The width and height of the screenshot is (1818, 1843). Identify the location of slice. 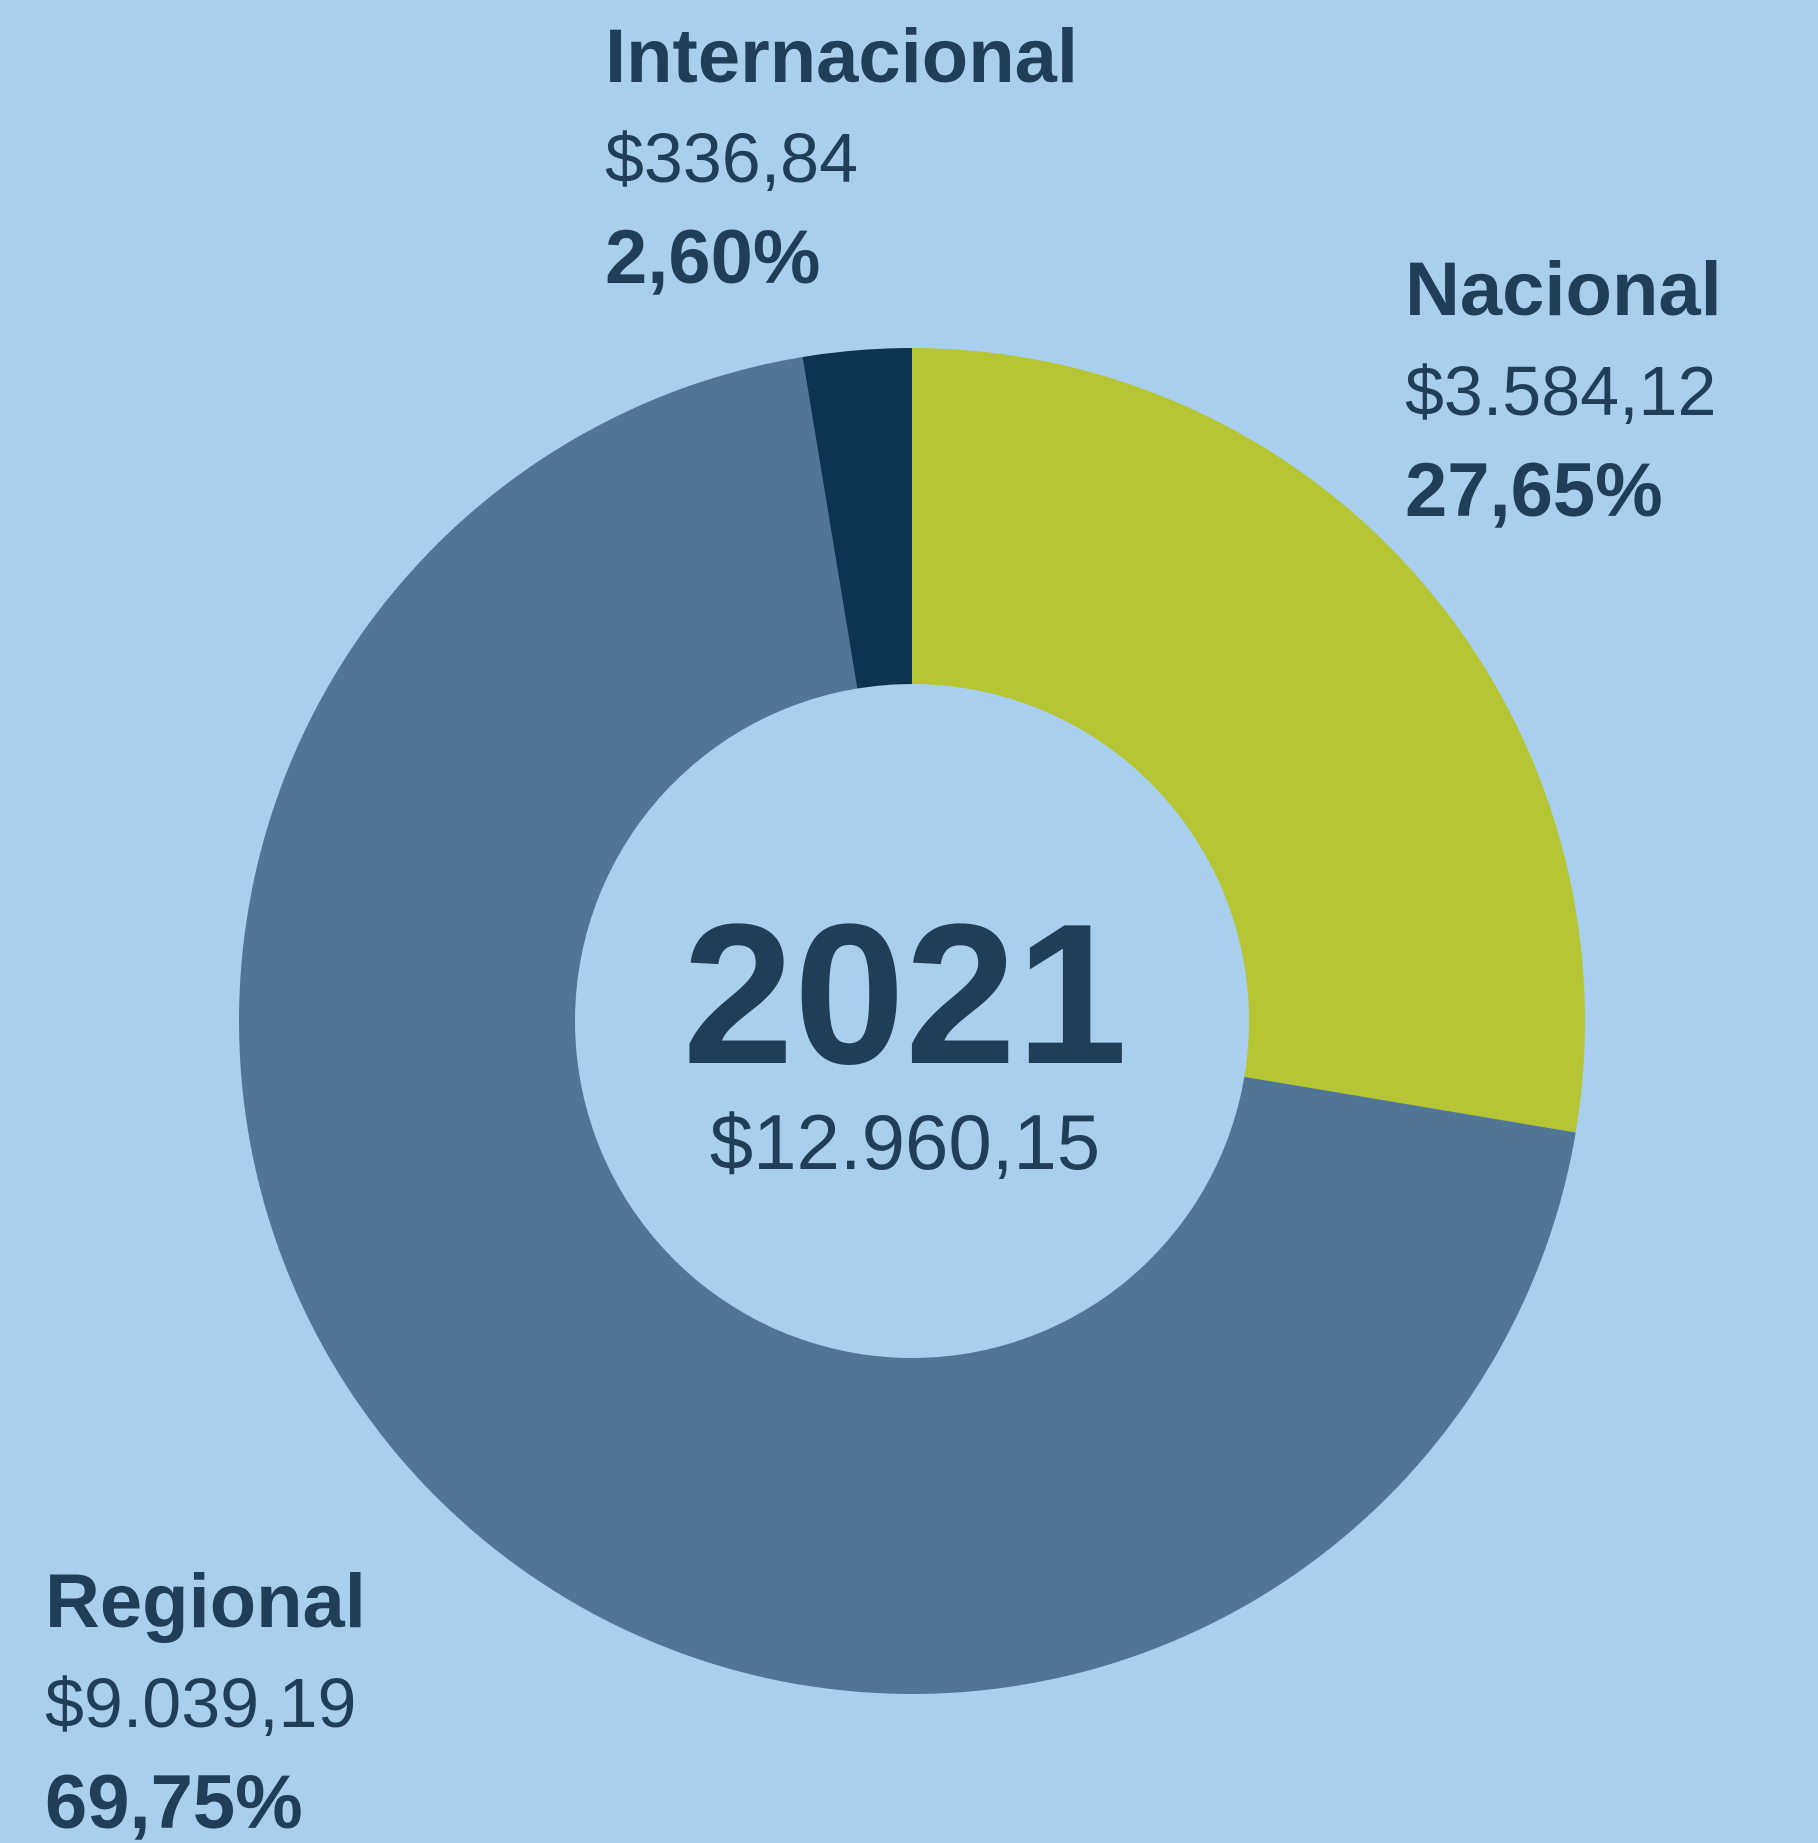
(857, 518).